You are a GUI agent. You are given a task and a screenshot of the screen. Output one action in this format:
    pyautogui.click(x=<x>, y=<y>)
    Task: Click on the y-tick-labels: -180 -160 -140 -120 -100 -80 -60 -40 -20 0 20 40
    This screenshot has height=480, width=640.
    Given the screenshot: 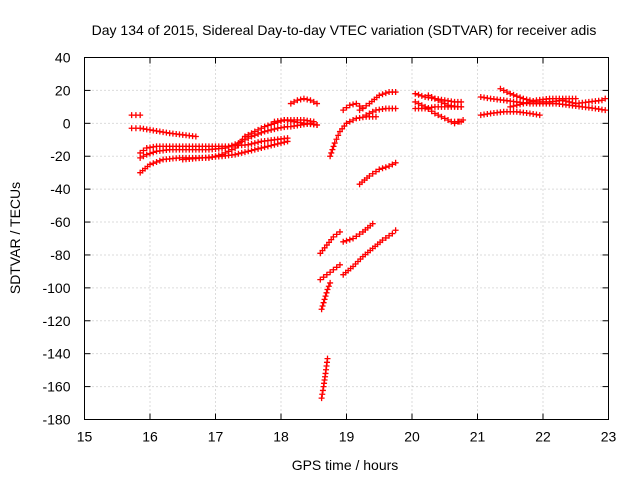 What is the action you would take?
    pyautogui.click(x=56, y=239)
    